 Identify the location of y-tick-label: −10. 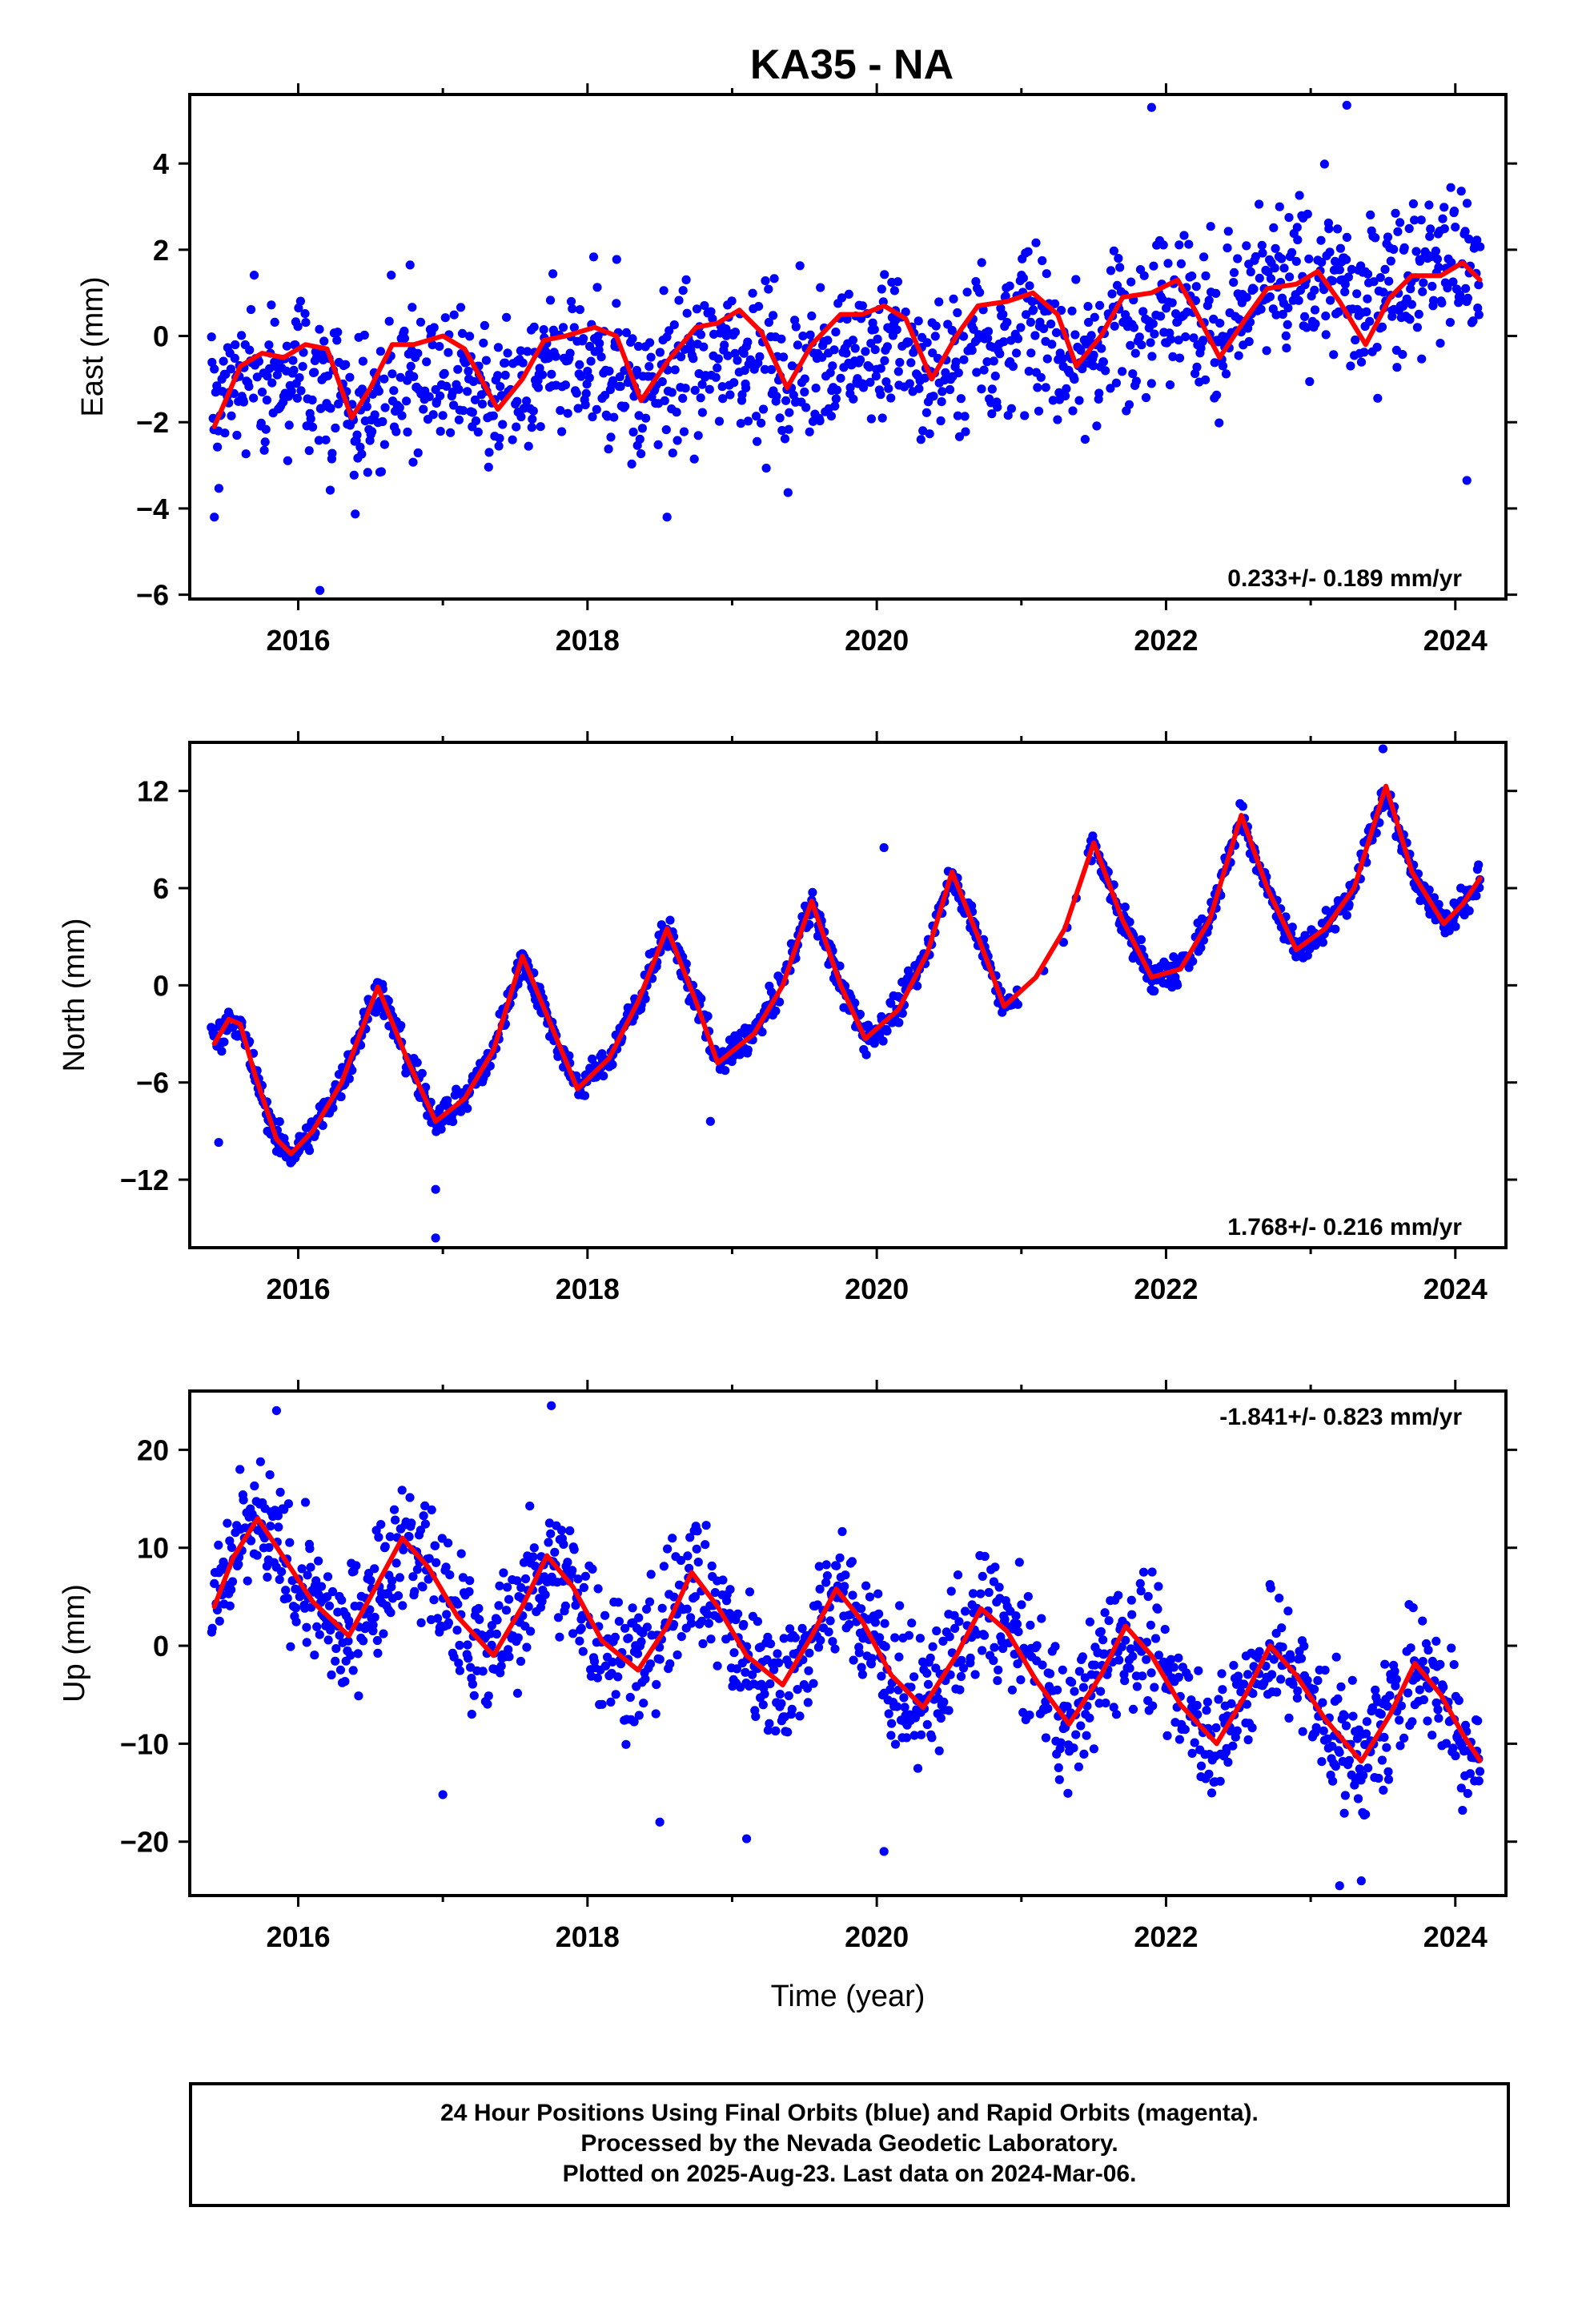
(144, 1743).